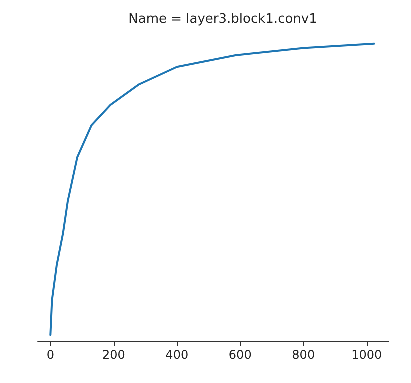 The height and width of the screenshot is (383, 411). I want to click on x-tick-label: 200, so click(114, 355).